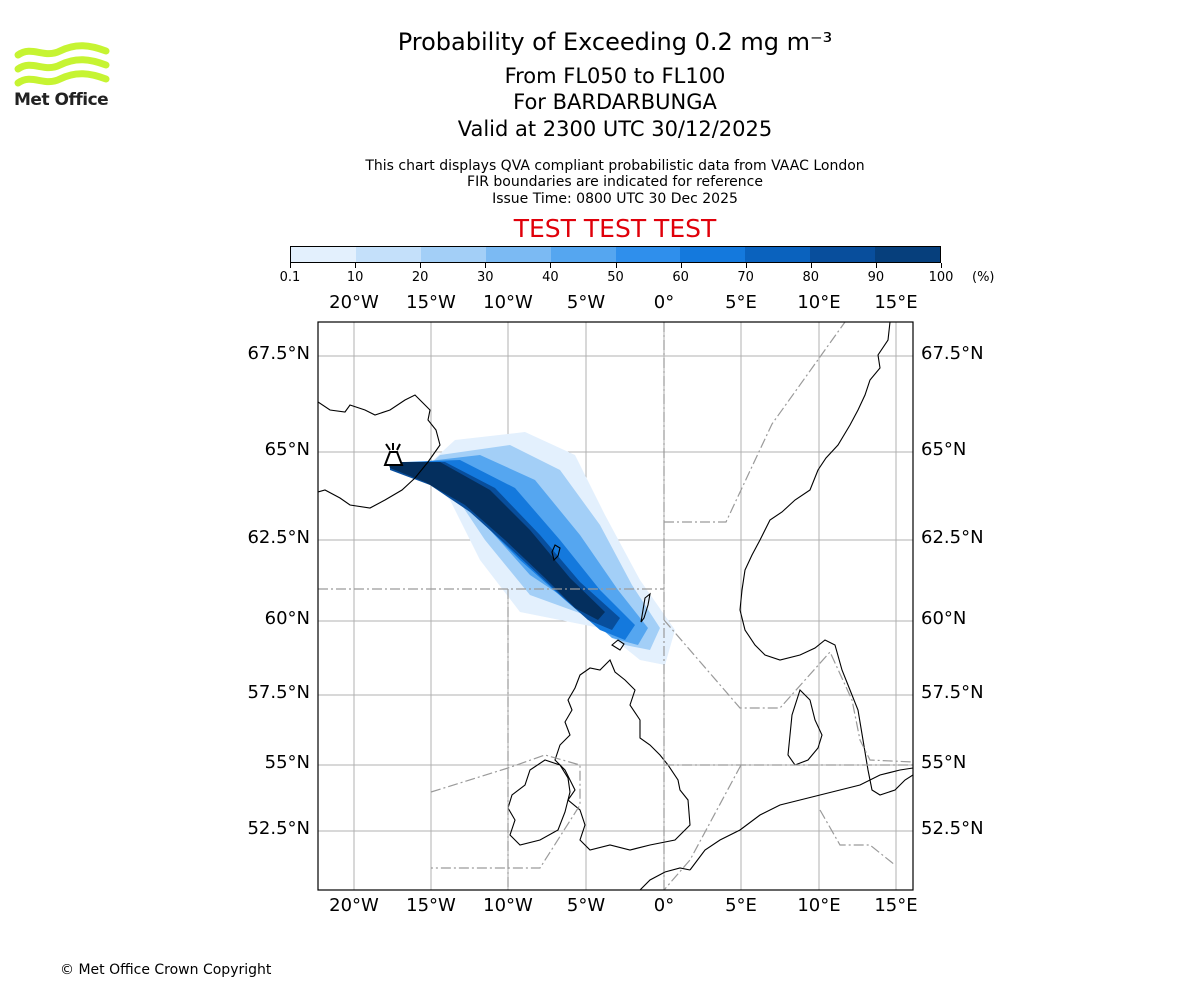 This screenshot has height=1000, width=1200. Describe the element at coordinates (680, 277) in the screenshot. I see `colorbar-tick-label: 60` at that location.